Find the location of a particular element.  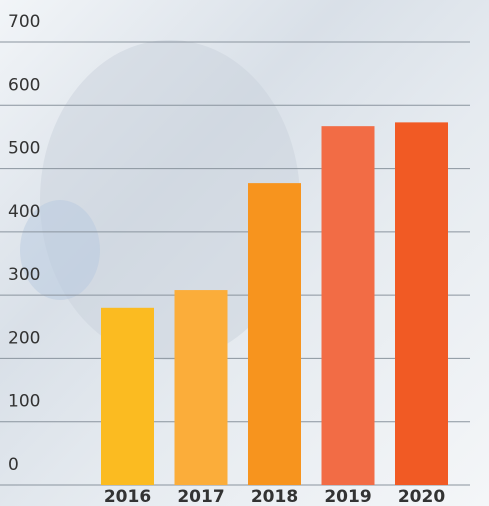

x-tick-label: 2017 is located at coordinates (200, 496).